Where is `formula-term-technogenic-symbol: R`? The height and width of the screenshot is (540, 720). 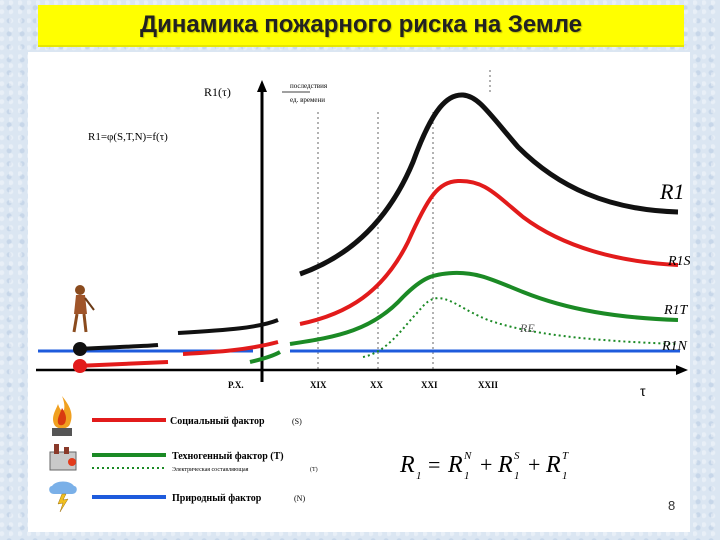
formula-term-technogenic-symbol: R is located at coordinates (553, 465).